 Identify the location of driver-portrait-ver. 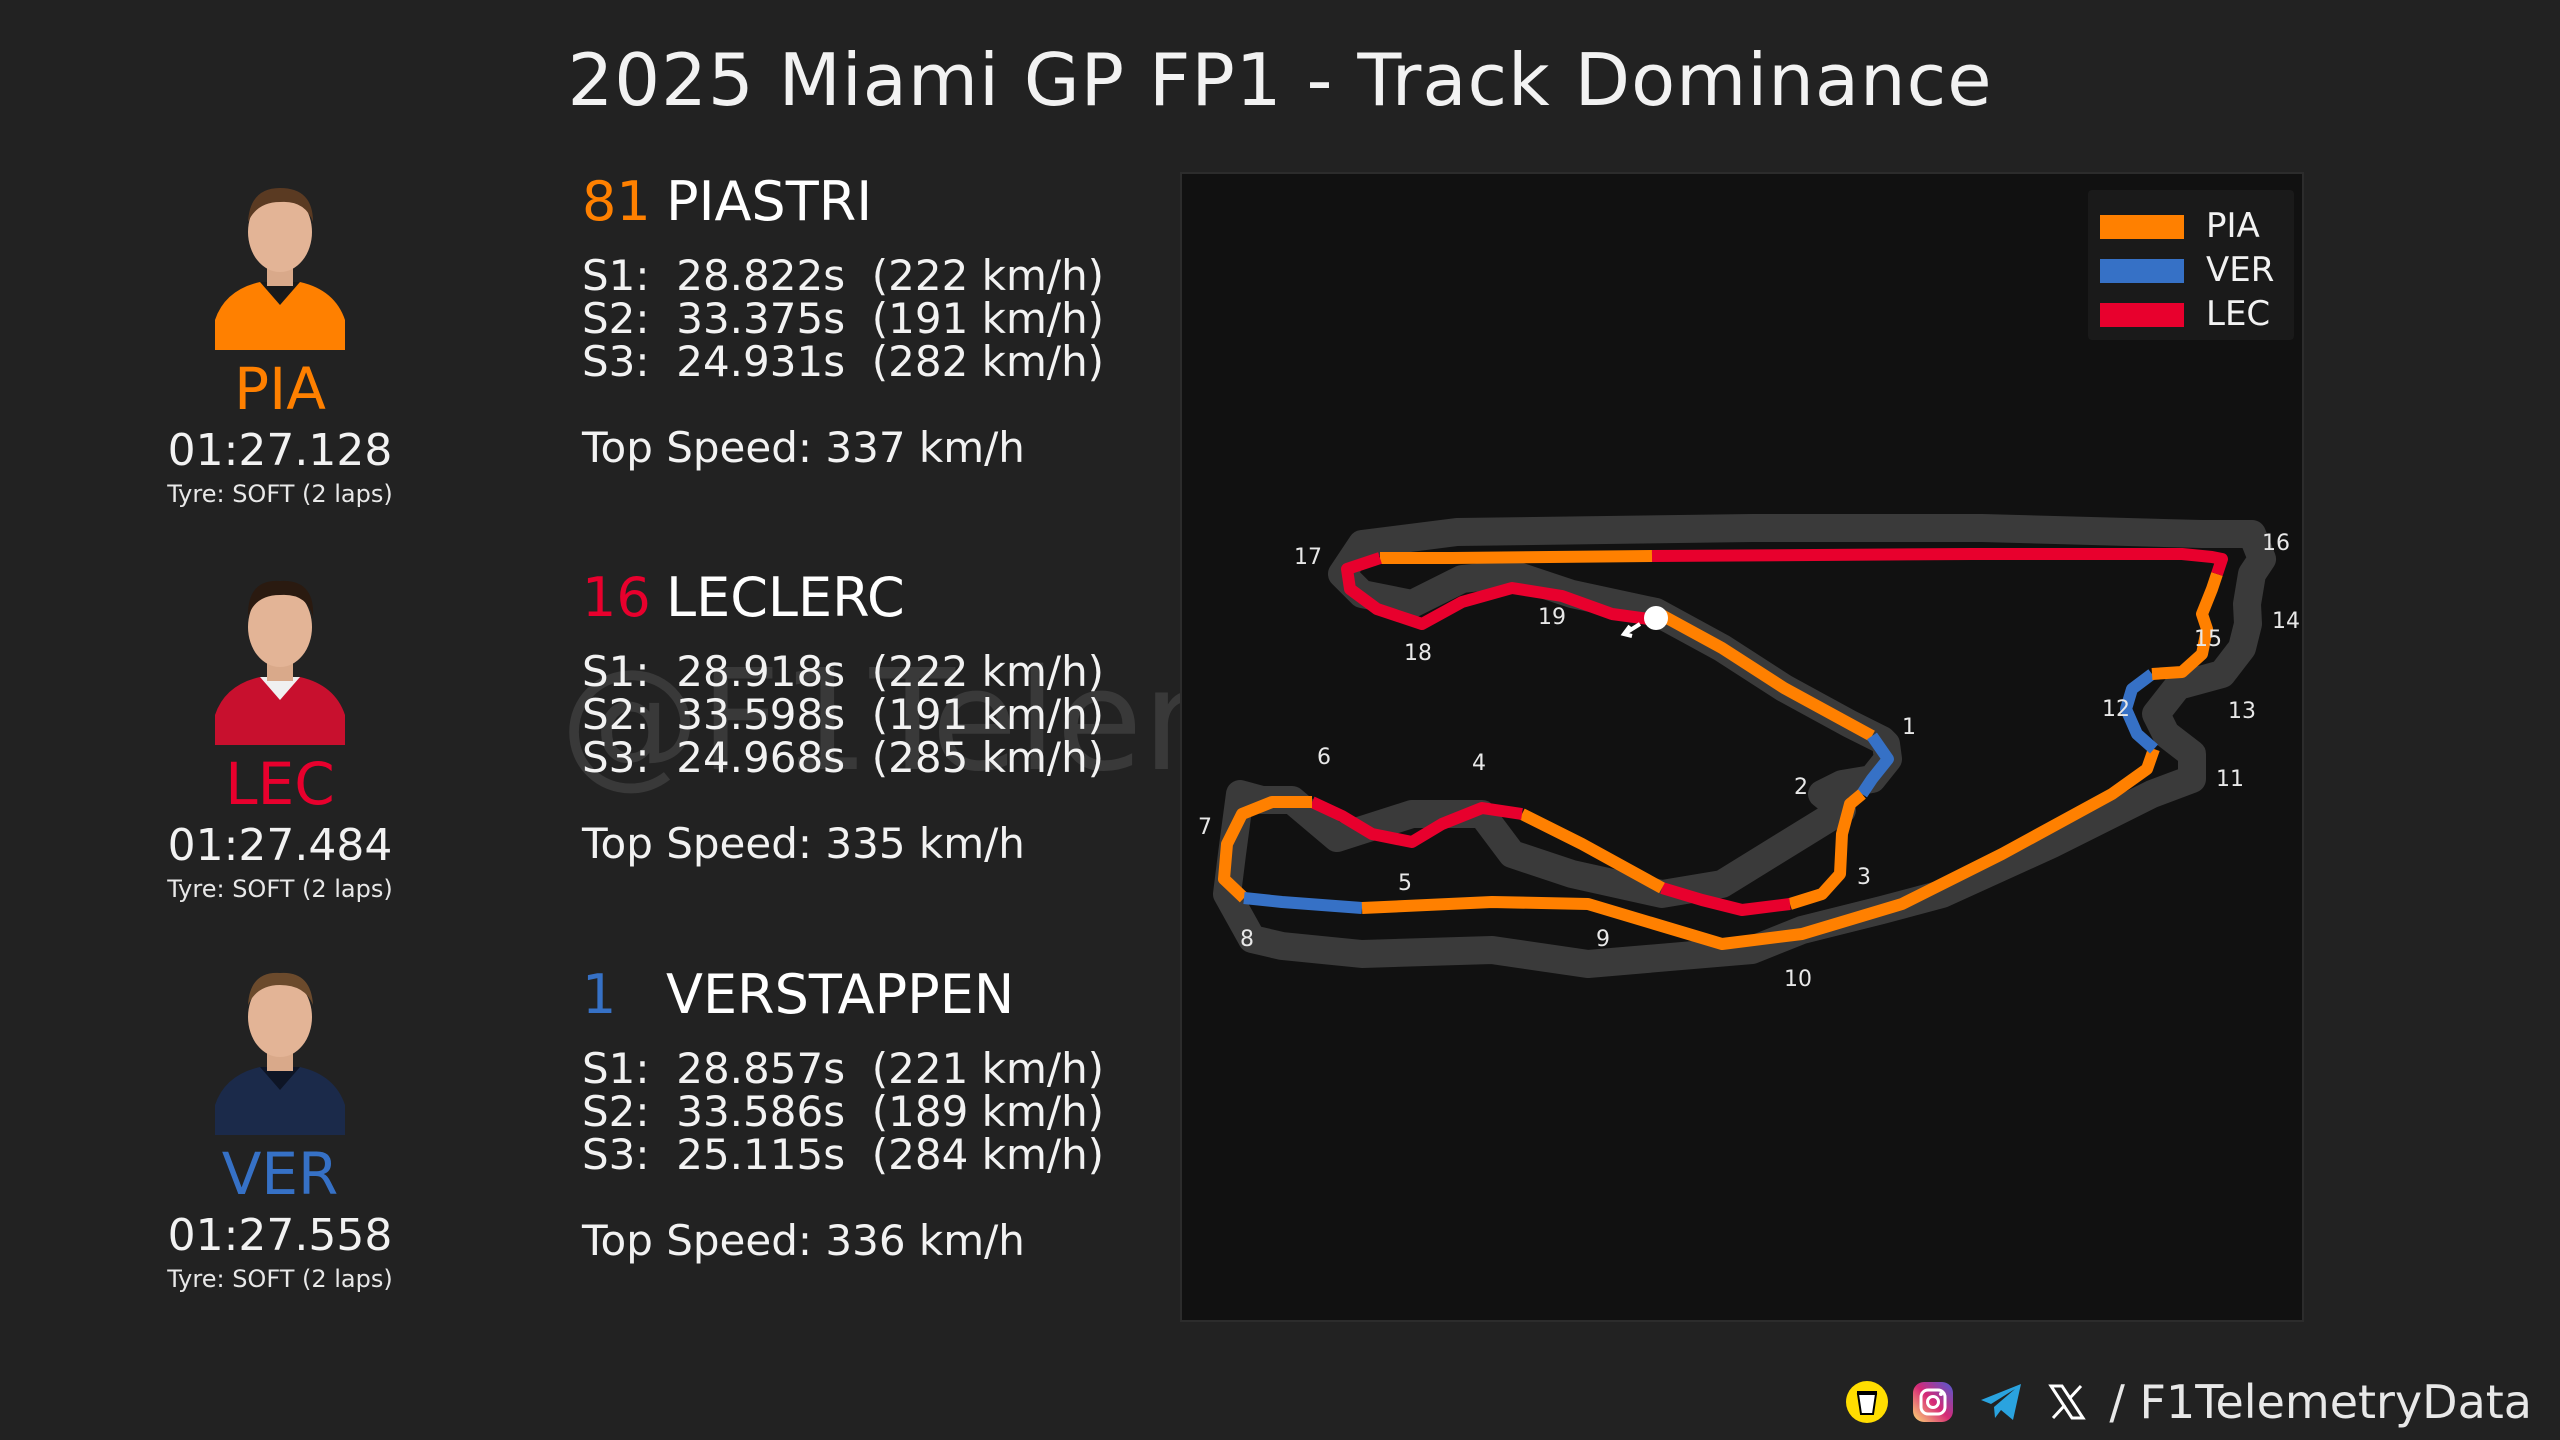
(280, 1053).